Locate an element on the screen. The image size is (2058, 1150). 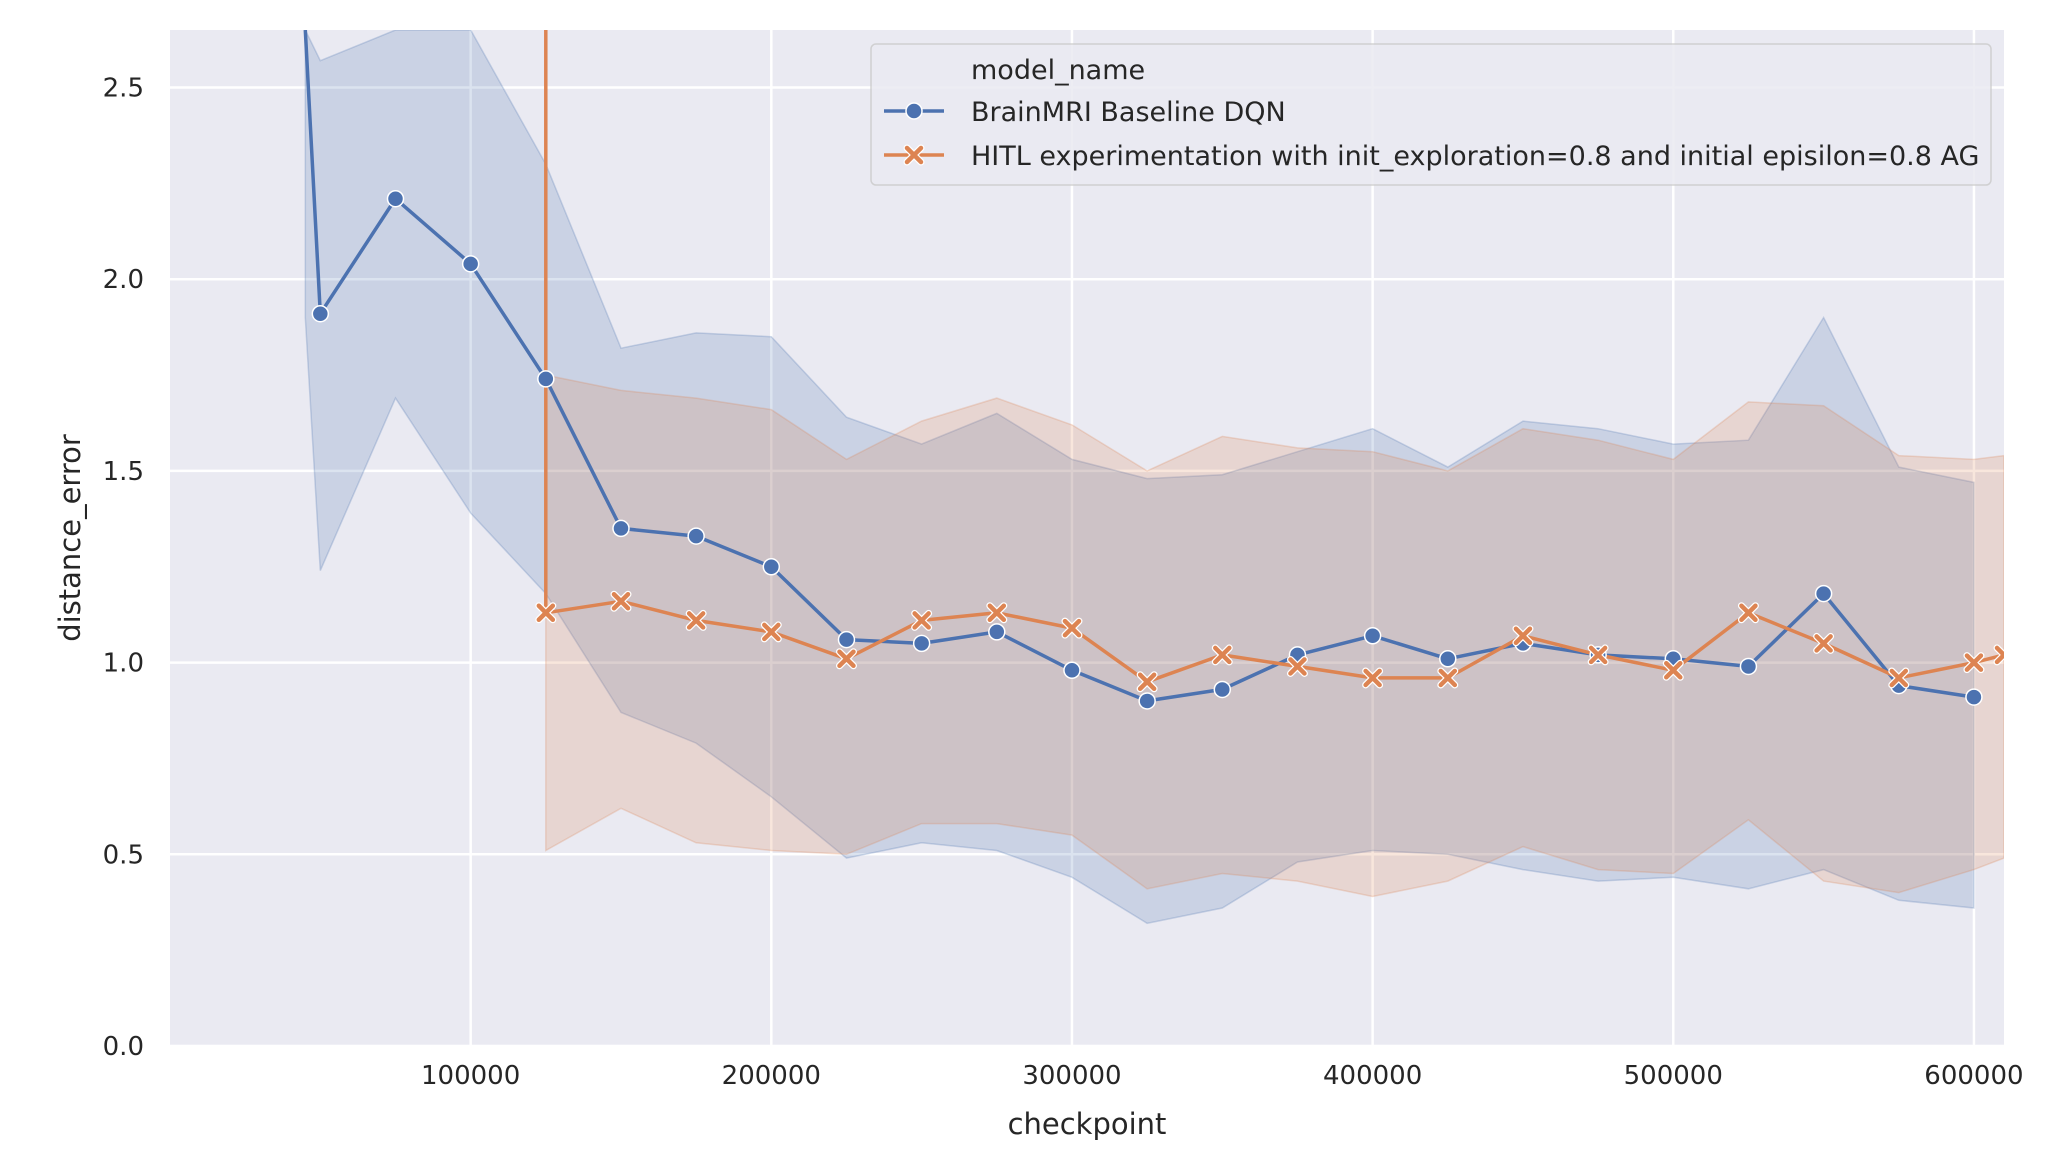
x-tick-label: 500000 is located at coordinates (1673, 1076).